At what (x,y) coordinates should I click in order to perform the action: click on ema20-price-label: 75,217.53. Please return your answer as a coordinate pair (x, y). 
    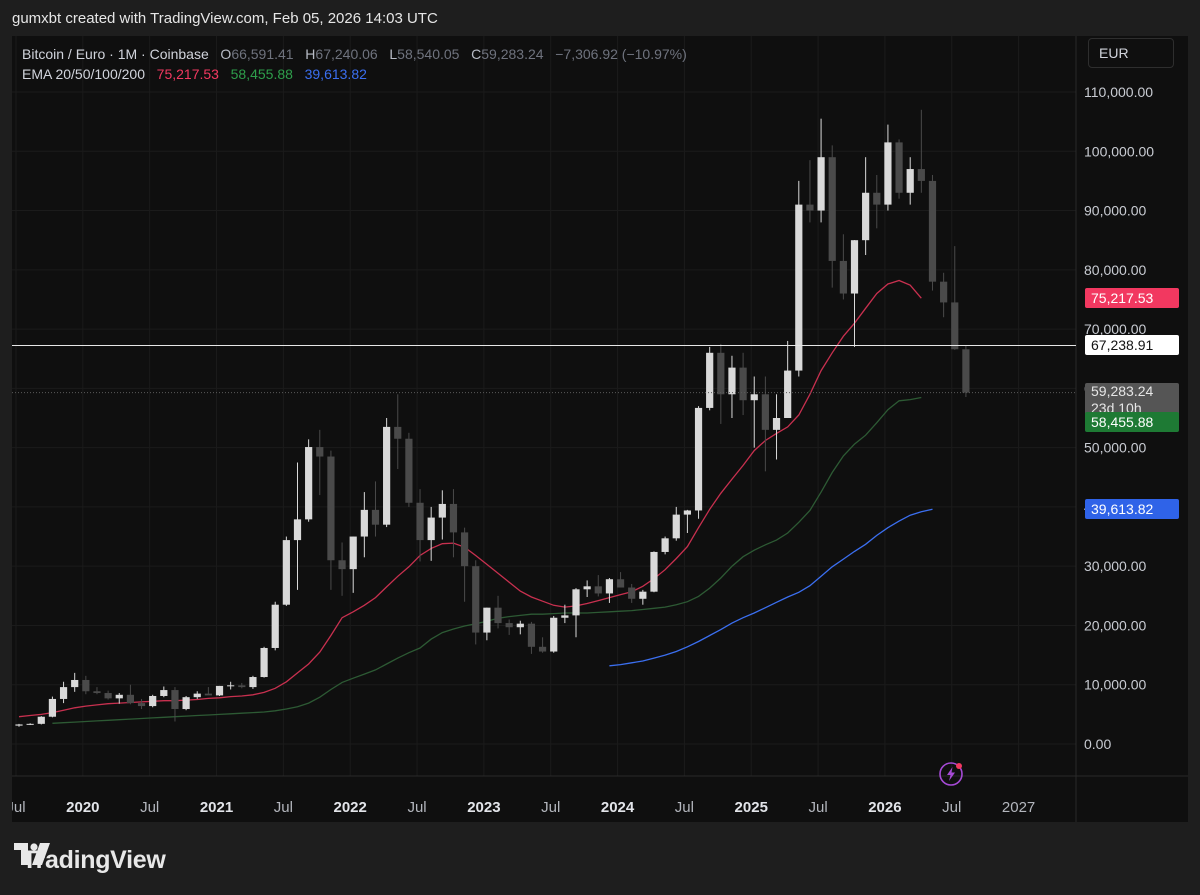
    Looking at the image, I should click on (1132, 298).